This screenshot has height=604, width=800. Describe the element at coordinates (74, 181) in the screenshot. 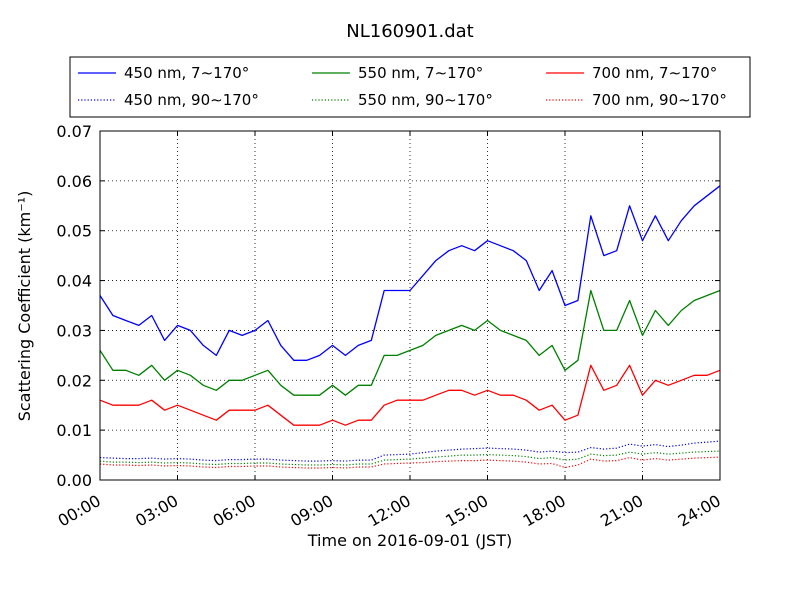

I see `y-tick-label: 0.06` at that location.